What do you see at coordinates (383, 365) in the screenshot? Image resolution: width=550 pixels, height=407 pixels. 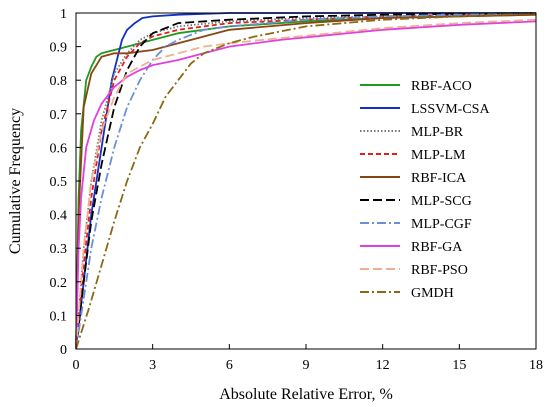 I see `x-tick-label: 12` at bounding box center [383, 365].